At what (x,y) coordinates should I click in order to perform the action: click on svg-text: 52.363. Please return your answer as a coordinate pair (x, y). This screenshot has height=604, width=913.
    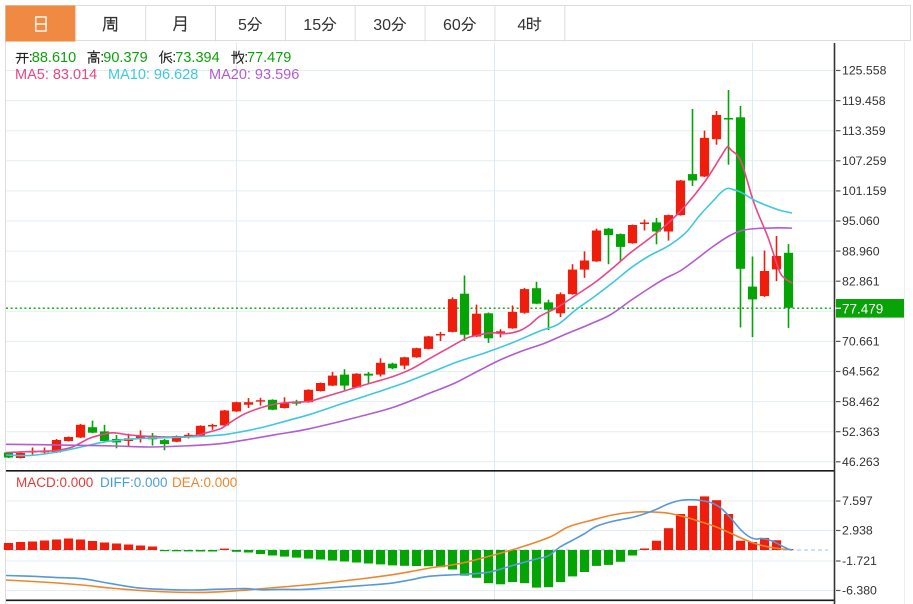
    Looking at the image, I should click on (861, 432).